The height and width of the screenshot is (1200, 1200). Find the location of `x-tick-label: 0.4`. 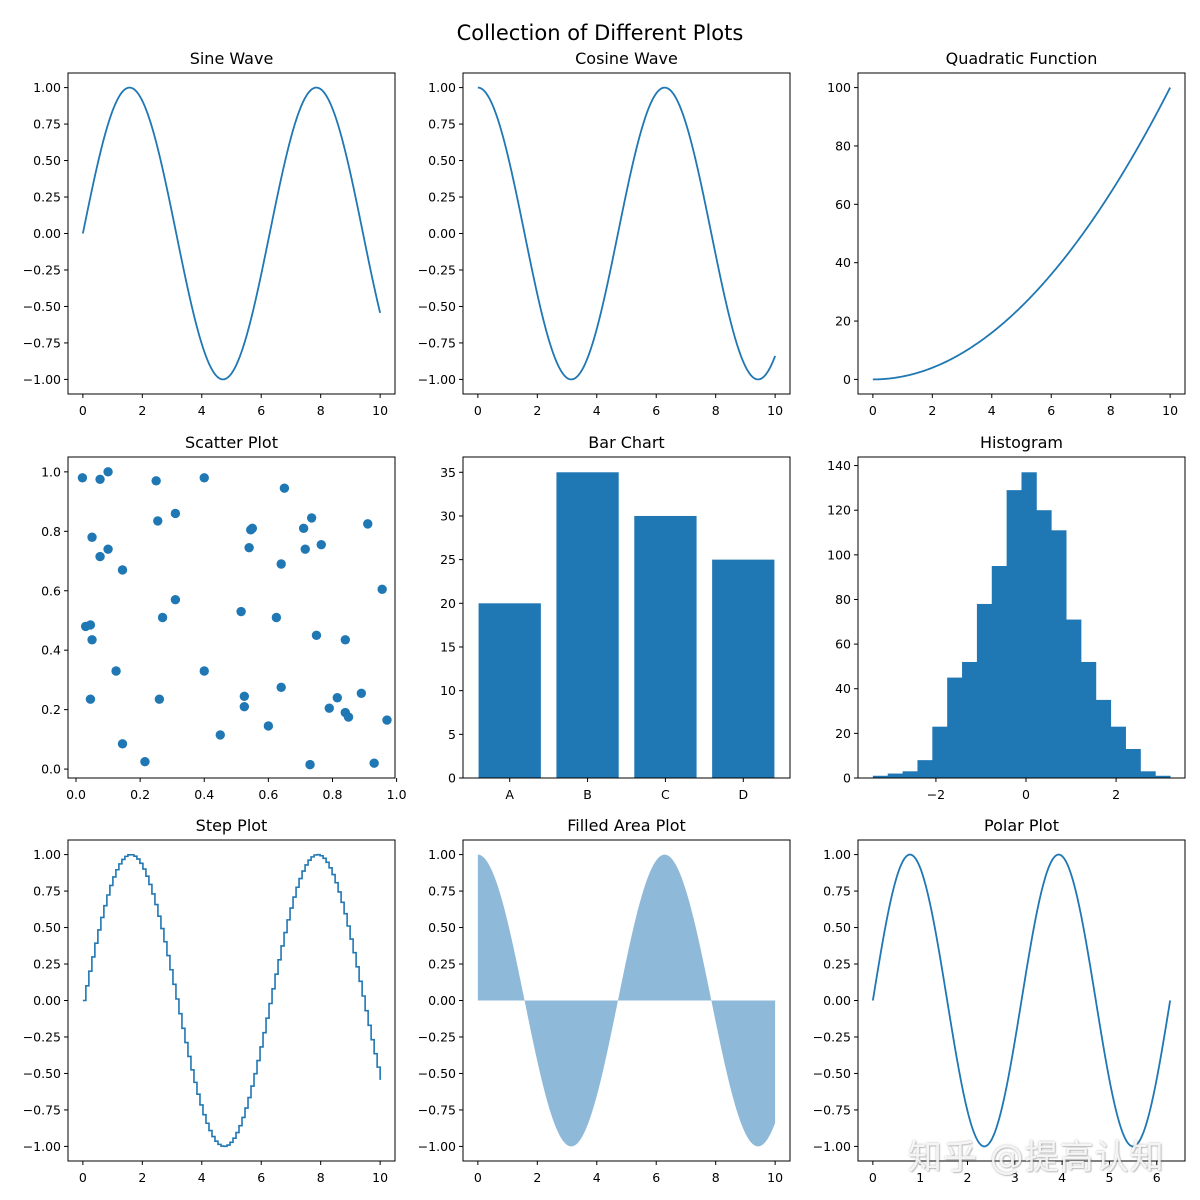

x-tick-label: 0.4 is located at coordinates (204, 794).